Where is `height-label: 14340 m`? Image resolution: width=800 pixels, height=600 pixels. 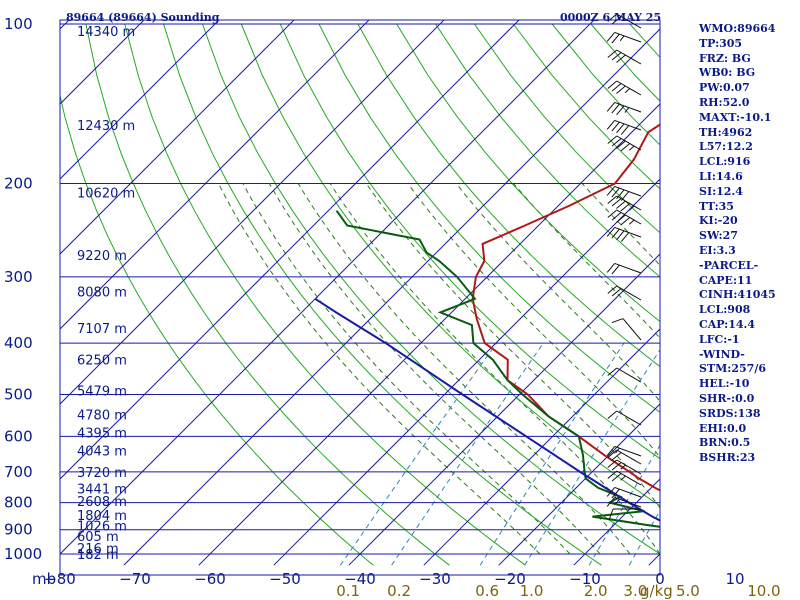
height-label: 14340 m is located at coordinates (106, 32).